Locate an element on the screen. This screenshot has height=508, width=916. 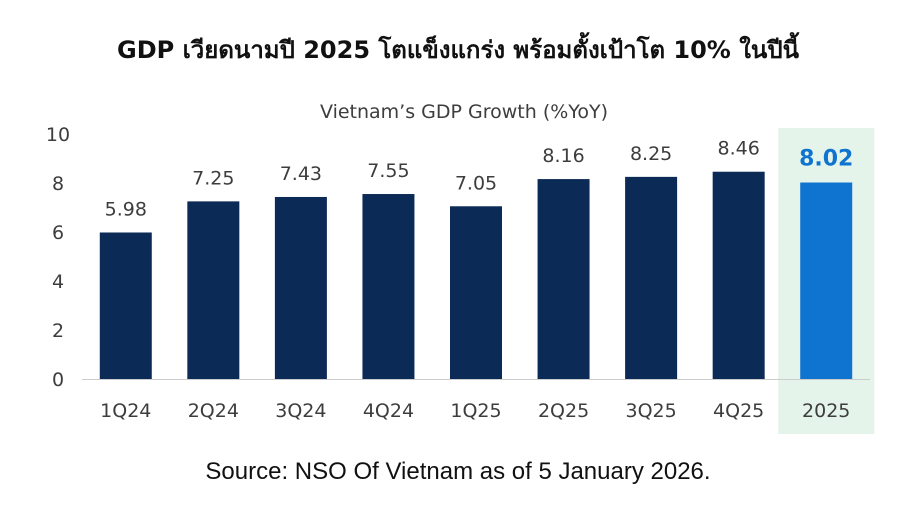
bar-highlight is located at coordinates (826, 280).